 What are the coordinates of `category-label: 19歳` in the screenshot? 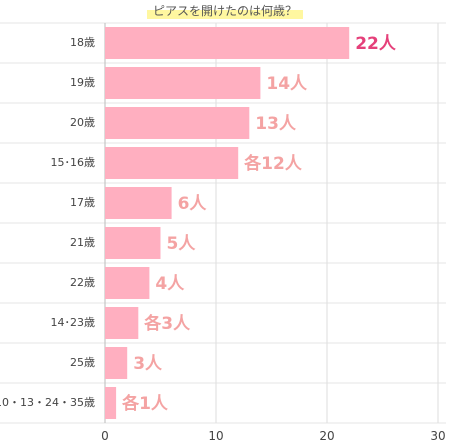 It's located at (82, 82).